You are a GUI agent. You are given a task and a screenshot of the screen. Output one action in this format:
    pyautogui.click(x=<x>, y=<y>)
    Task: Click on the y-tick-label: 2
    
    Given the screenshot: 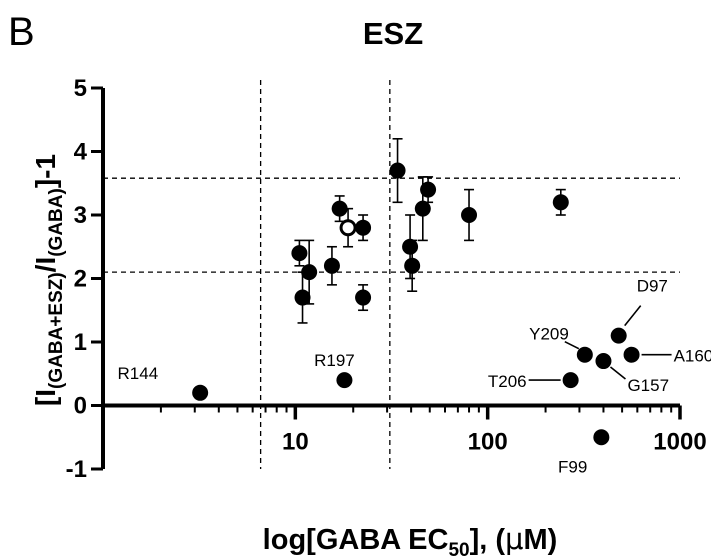 What is the action you would take?
    pyautogui.click(x=80, y=279)
    